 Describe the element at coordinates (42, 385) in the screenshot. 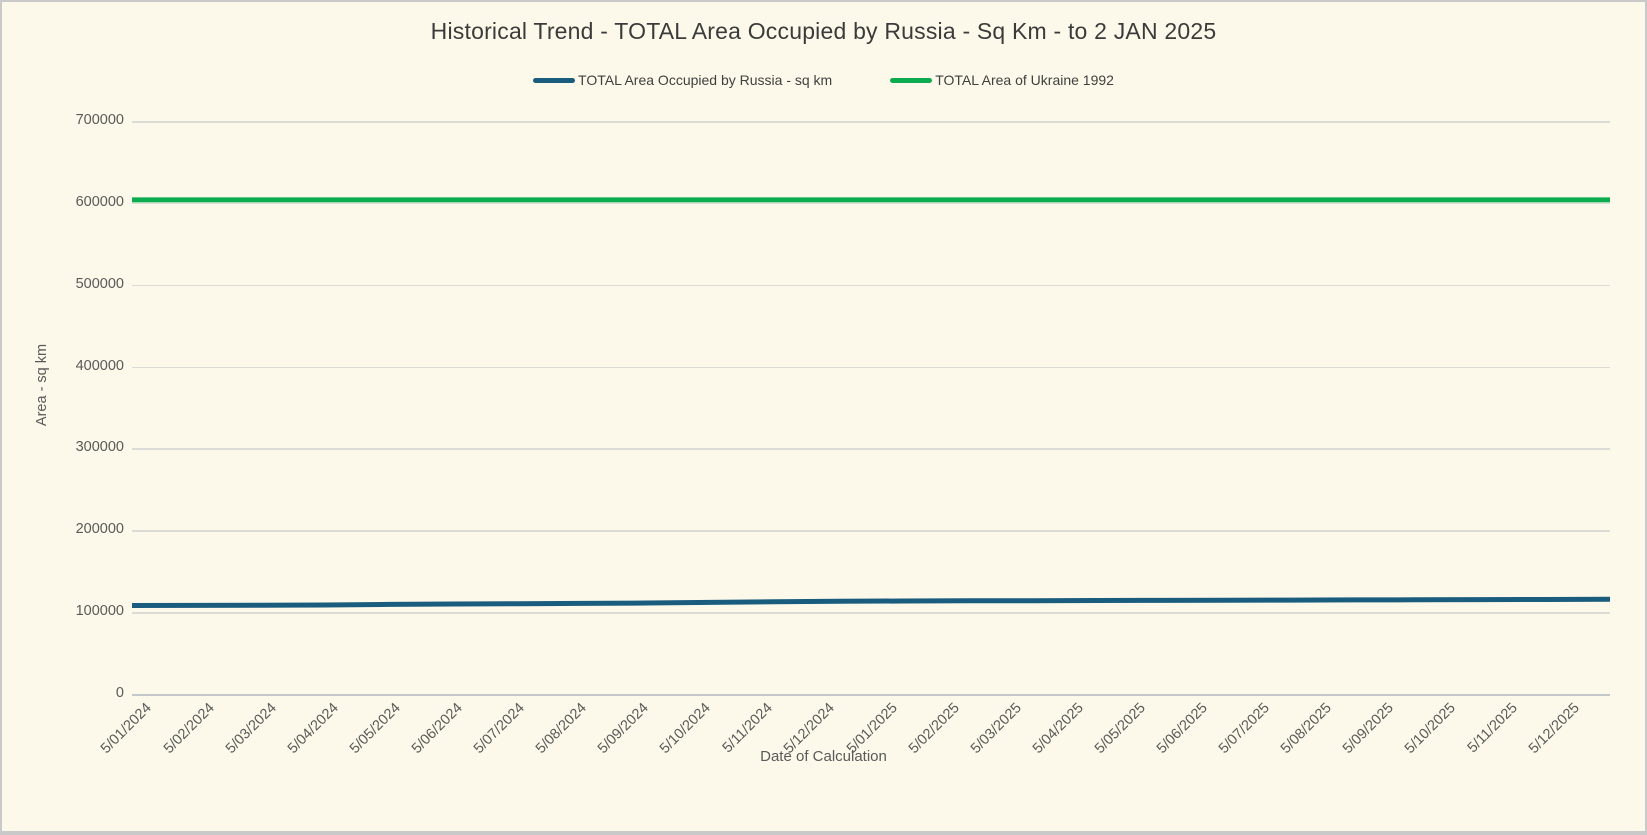

I see `y-axis-title: Area - sq km` at that location.